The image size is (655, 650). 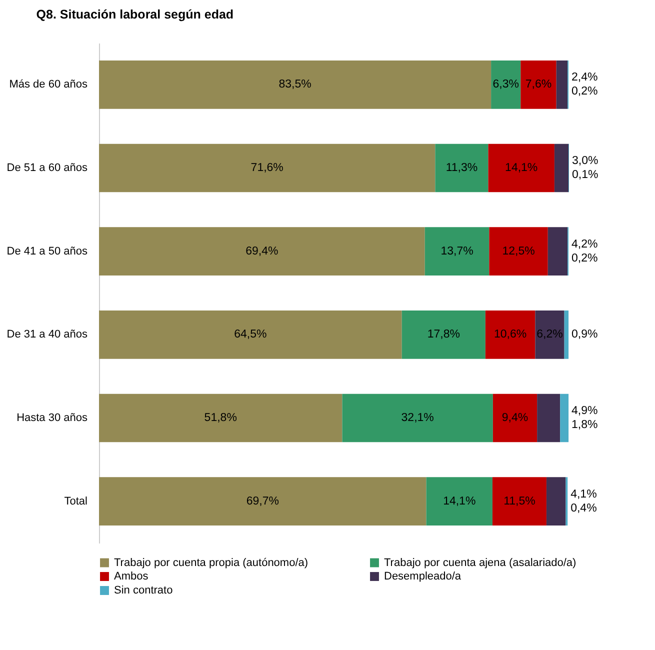 What do you see at coordinates (47, 168) in the screenshot?
I see `y-tick-label: De 51 a 60 años` at bounding box center [47, 168].